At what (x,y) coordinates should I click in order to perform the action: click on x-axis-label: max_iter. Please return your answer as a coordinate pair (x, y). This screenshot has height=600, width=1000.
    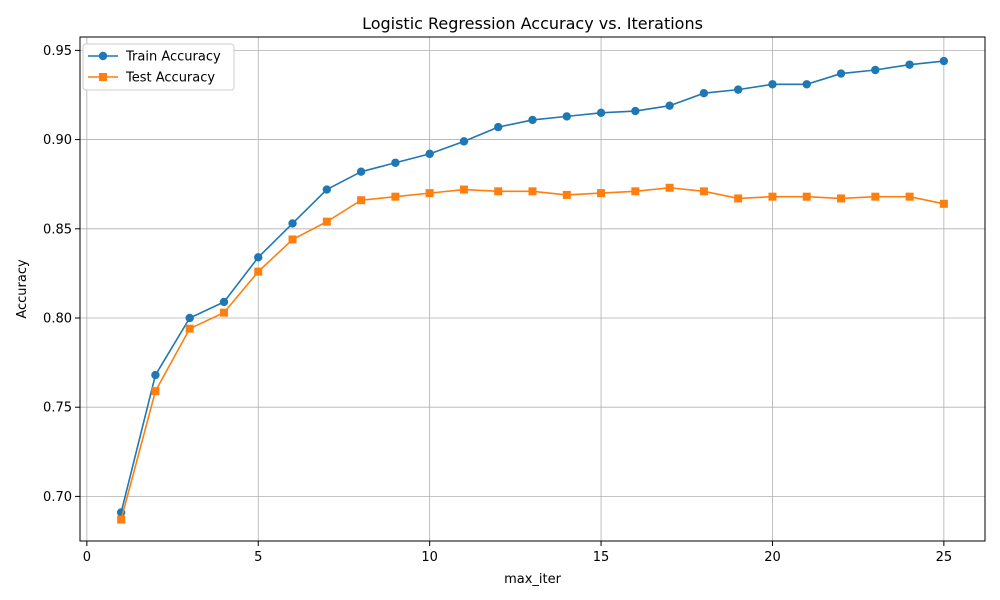
    Looking at the image, I should click on (533, 579).